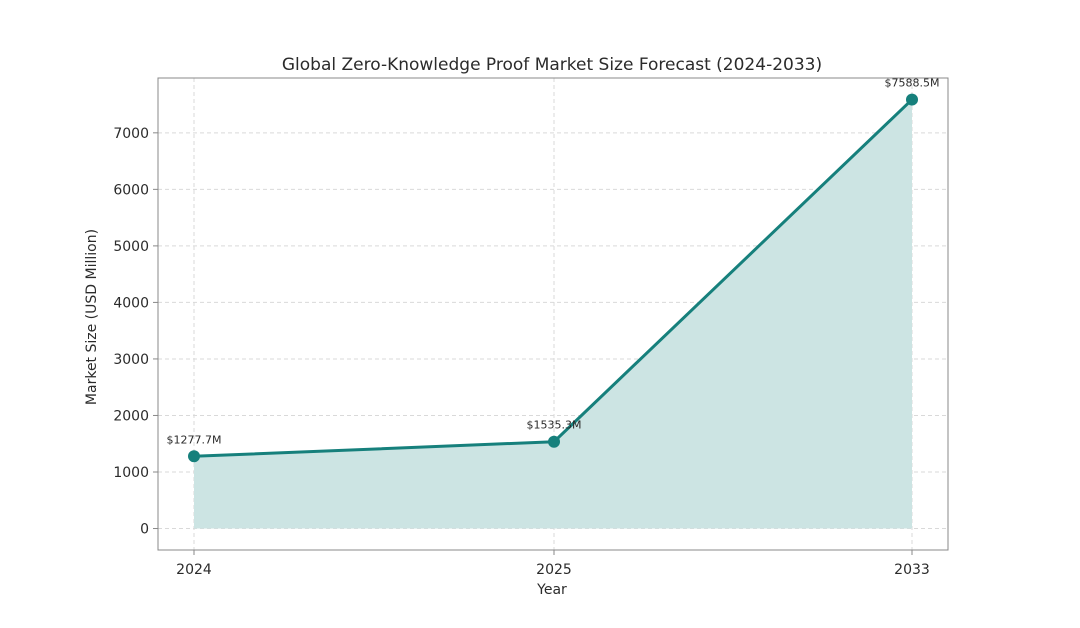 This screenshot has width=1080, height=628. What do you see at coordinates (131, 303) in the screenshot?
I see `y-tick-label: 4000` at bounding box center [131, 303].